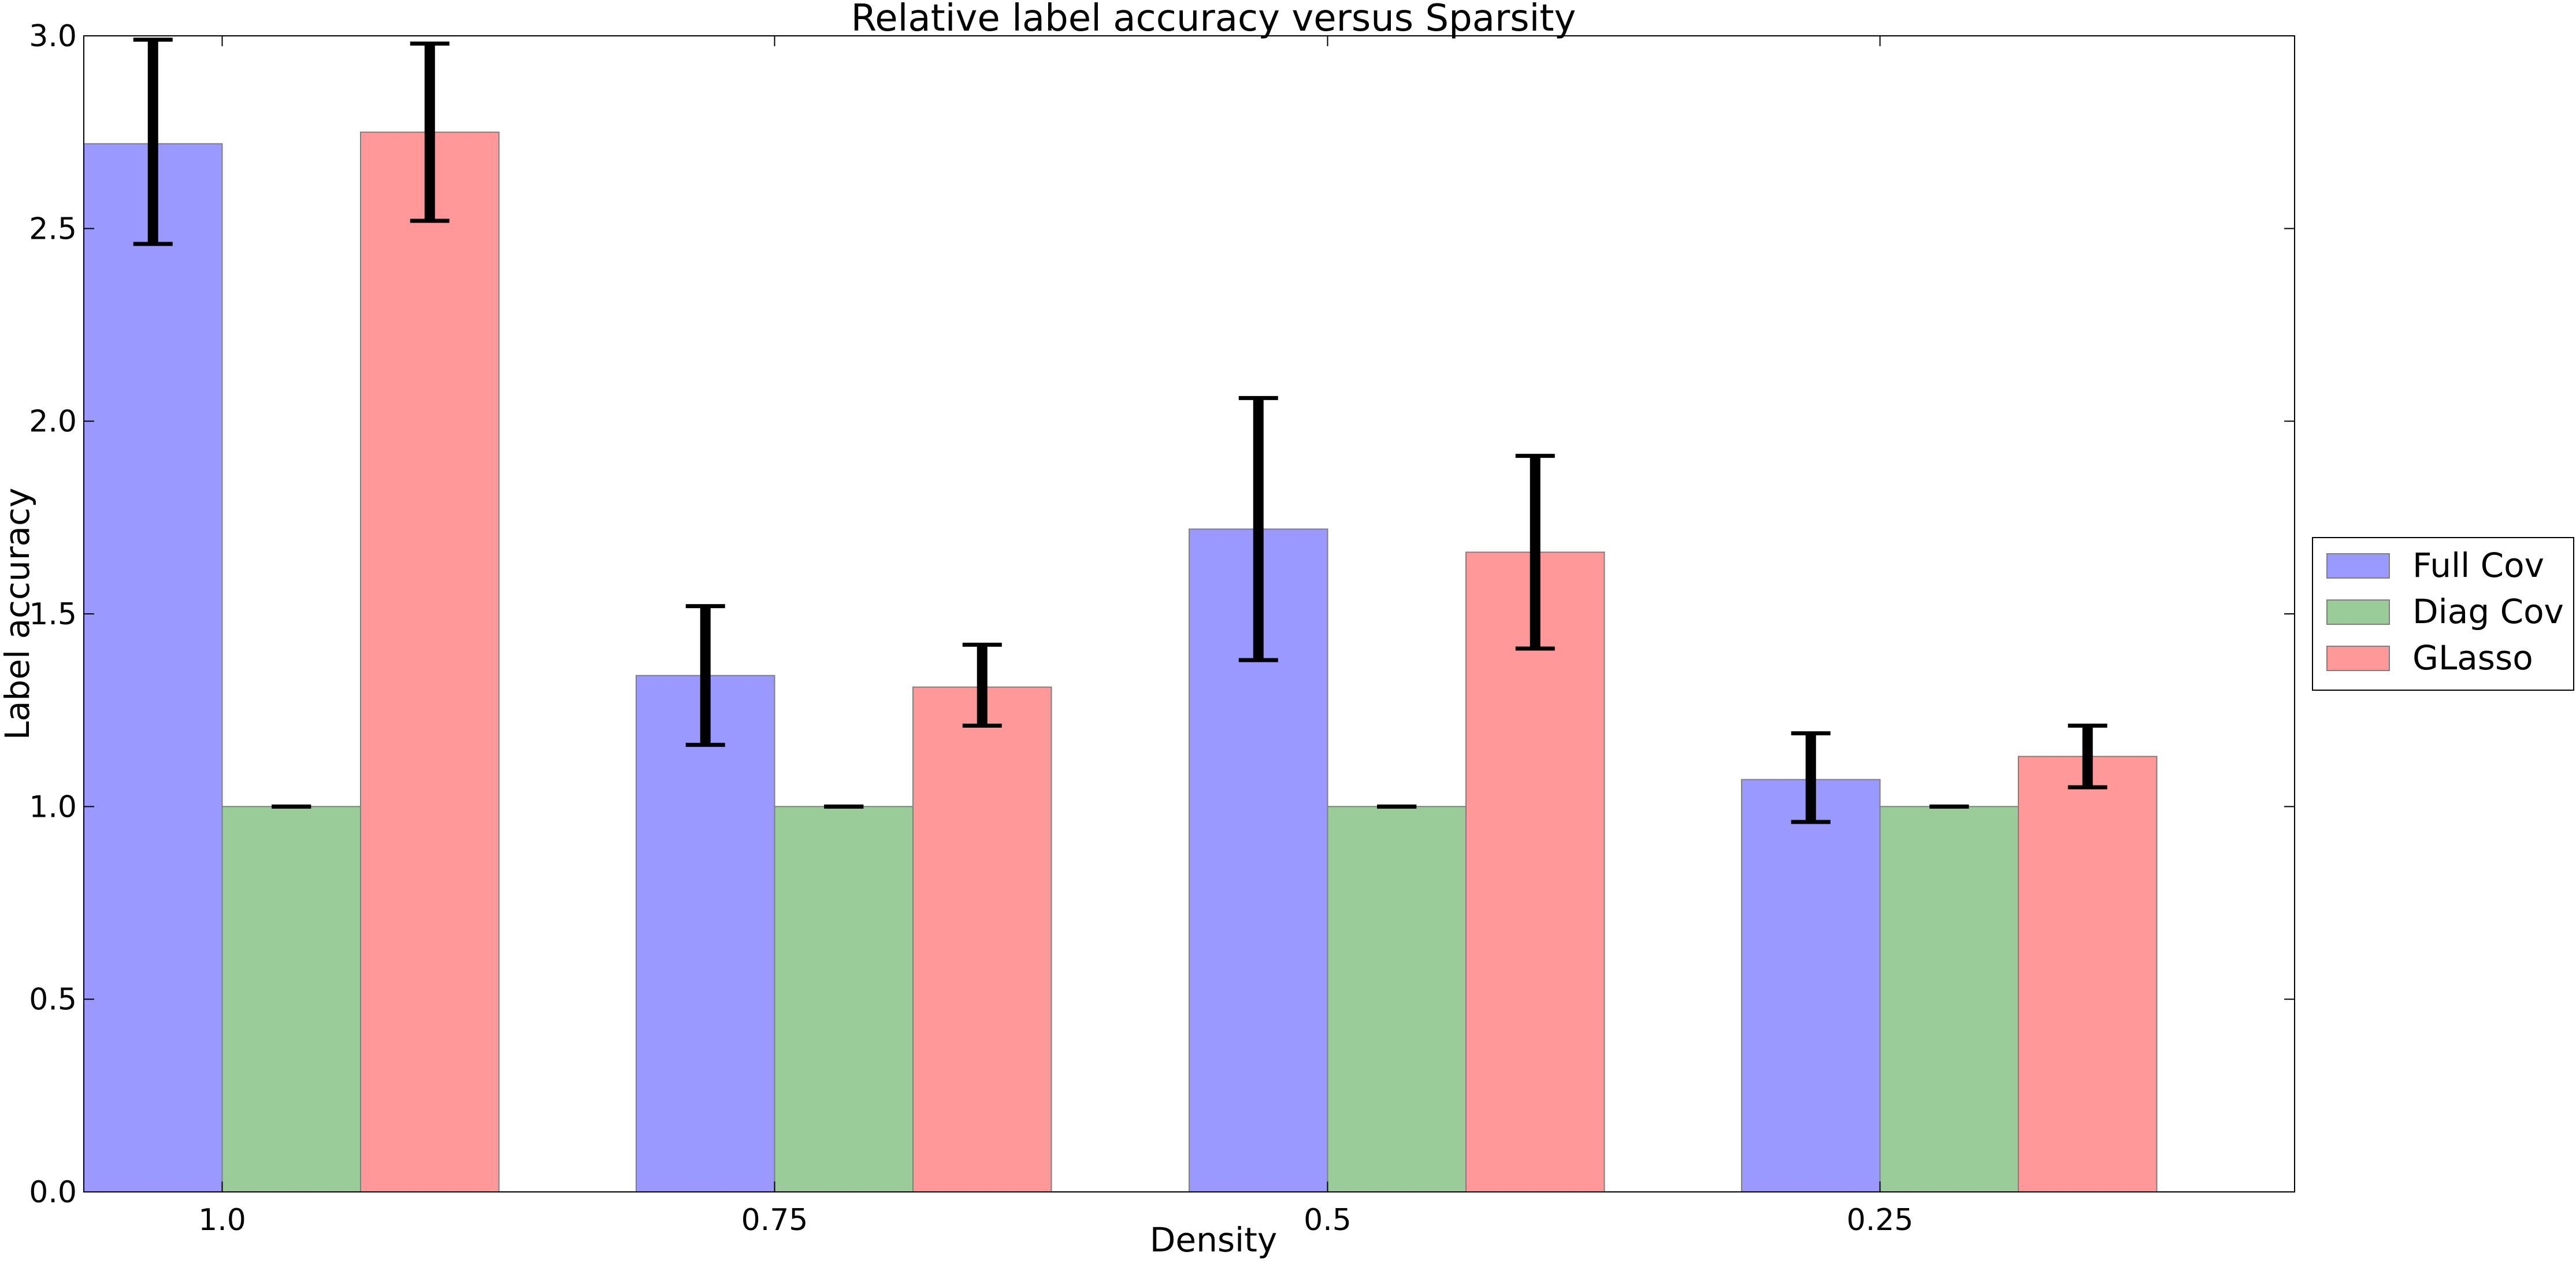 The width and height of the screenshot is (2576, 1263). I want to click on legend-label-glasso: GLasso, so click(2472, 657).